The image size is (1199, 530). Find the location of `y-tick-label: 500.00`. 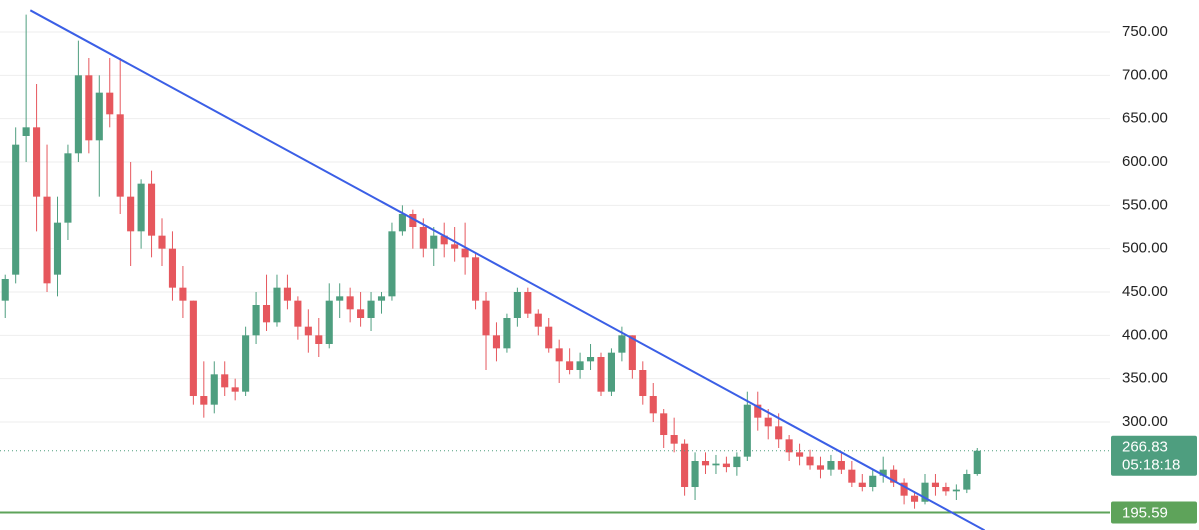

y-tick-label: 500.00 is located at coordinates (1145, 248).